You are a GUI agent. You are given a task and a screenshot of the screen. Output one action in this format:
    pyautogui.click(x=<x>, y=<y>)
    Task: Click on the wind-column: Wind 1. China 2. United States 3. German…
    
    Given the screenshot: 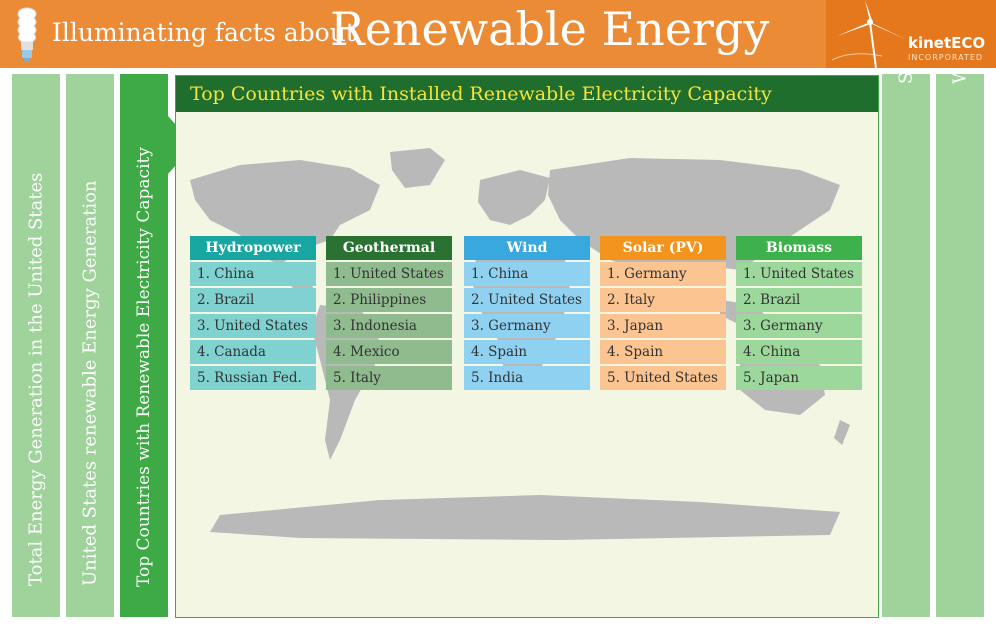 What is the action you would take?
    pyautogui.click(x=527, y=313)
    